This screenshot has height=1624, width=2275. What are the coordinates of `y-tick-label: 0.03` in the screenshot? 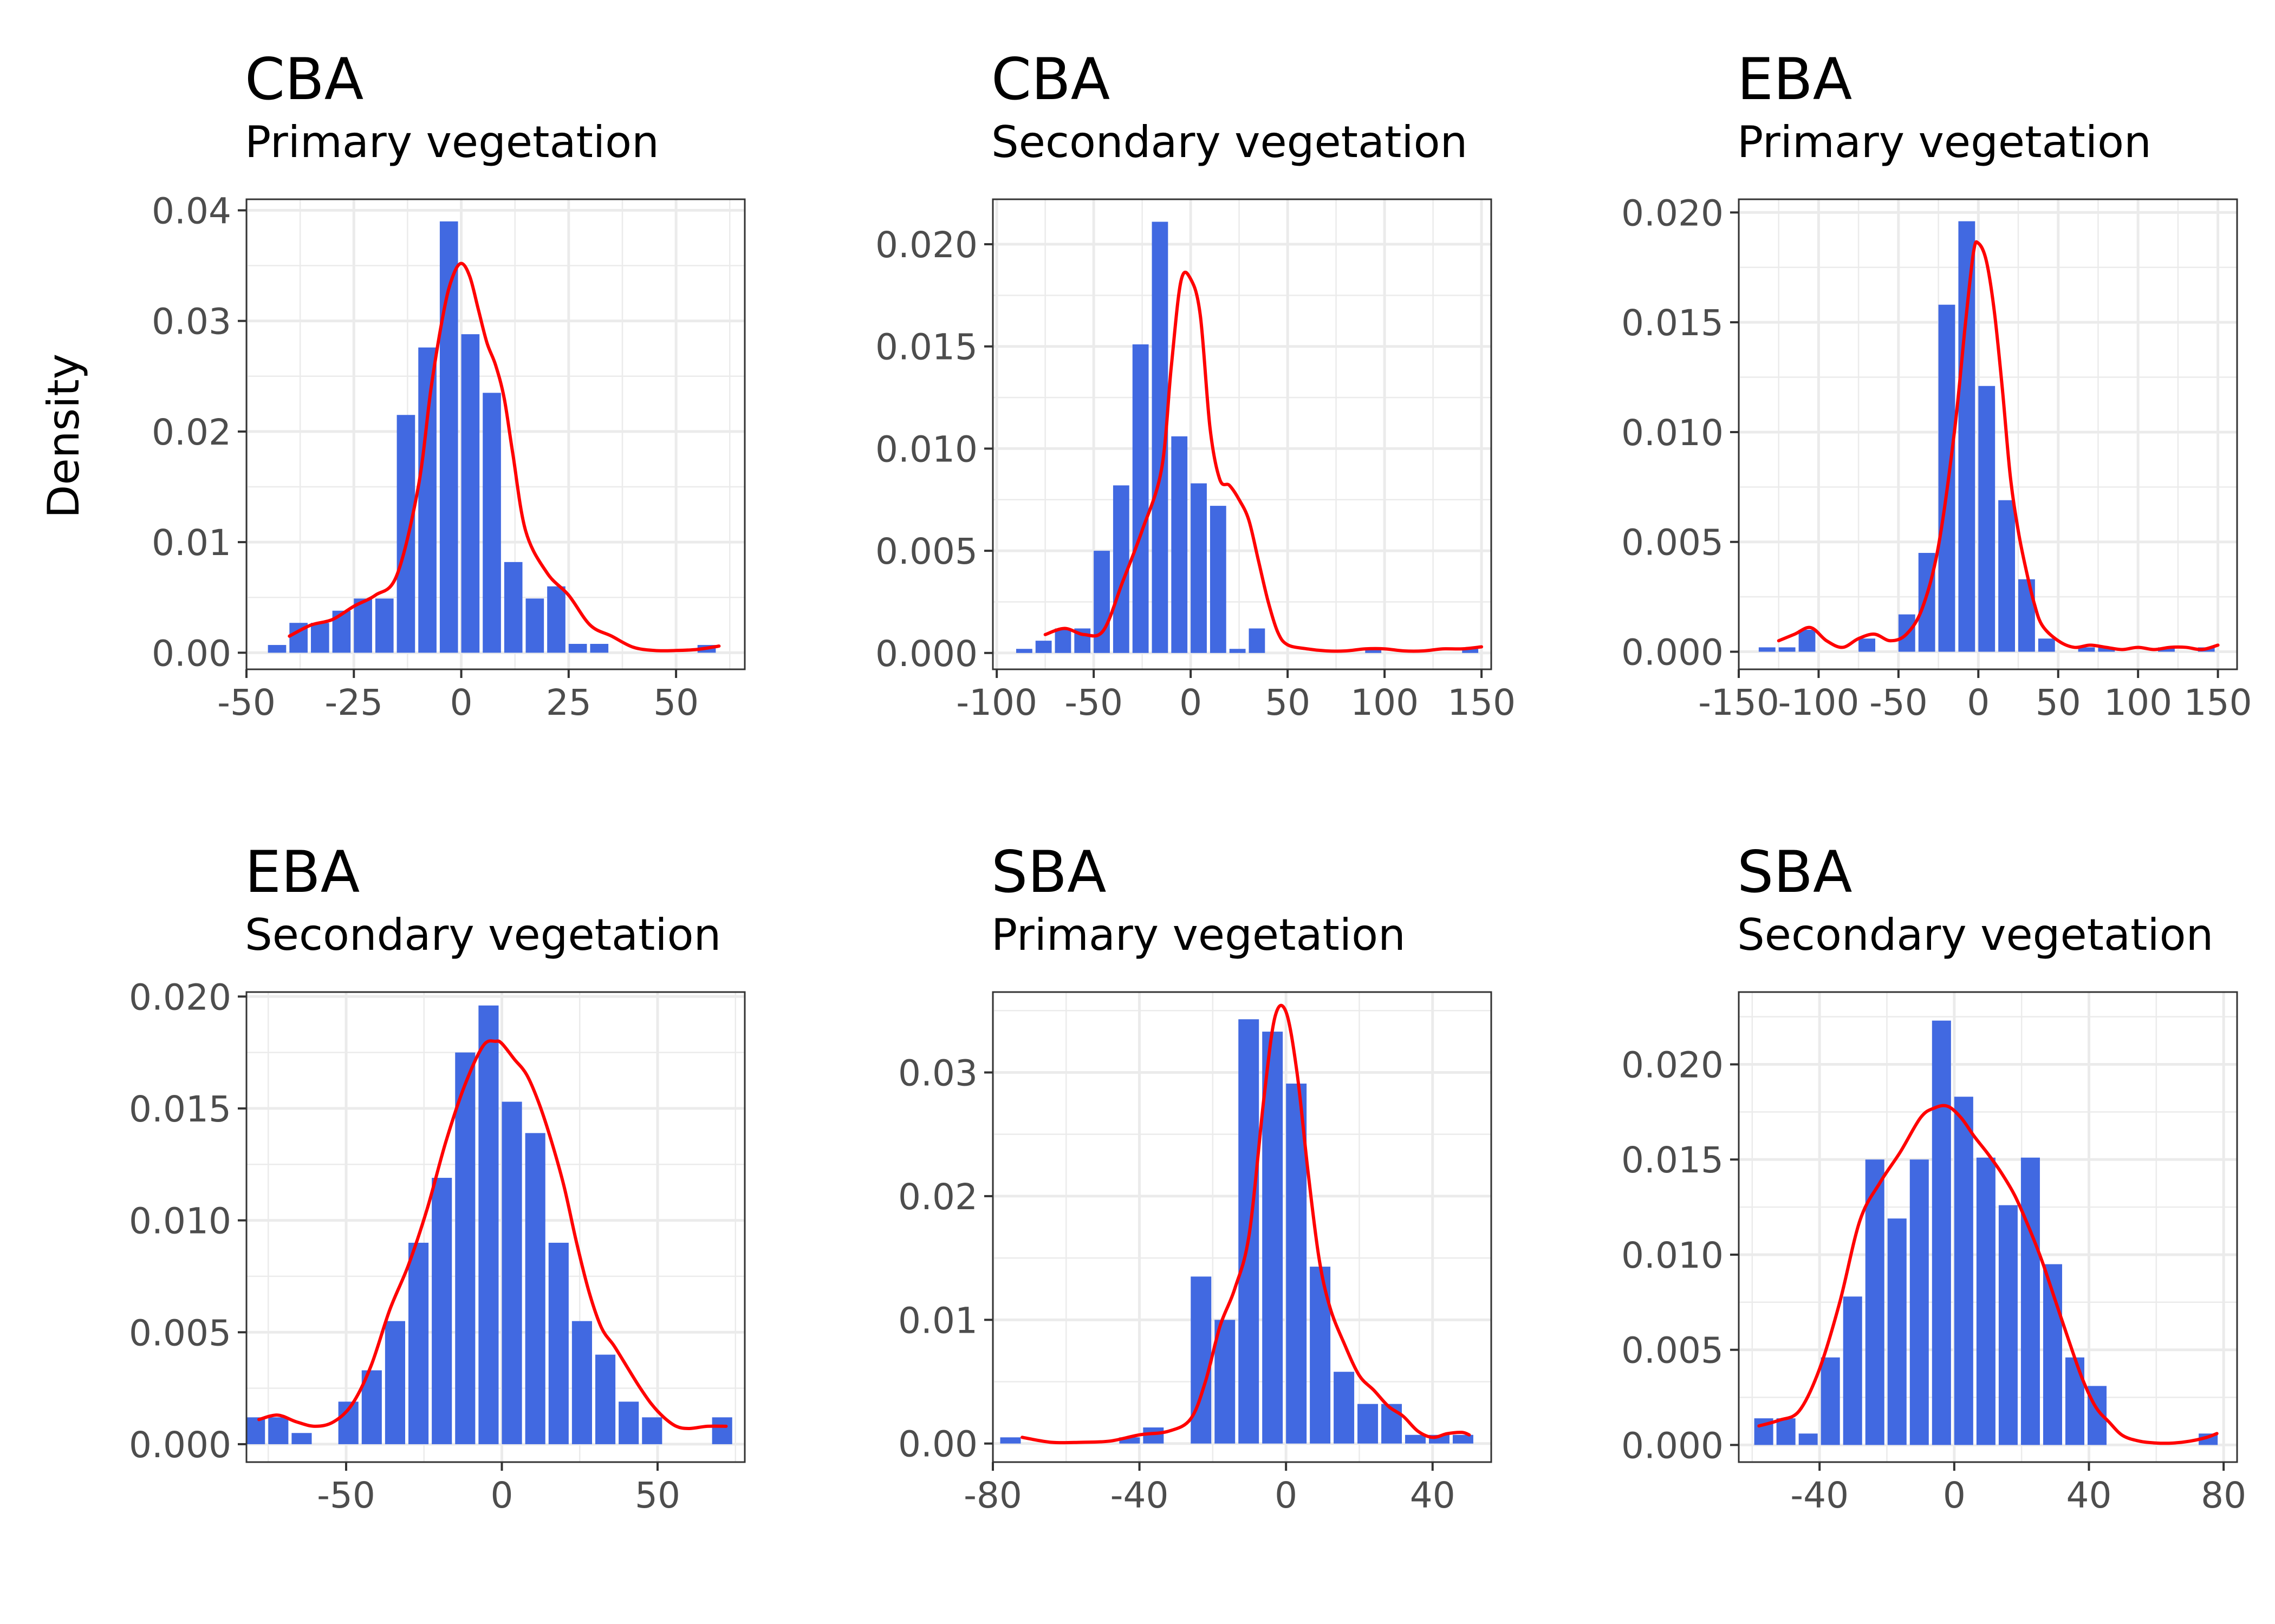 It's located at (191, 322).